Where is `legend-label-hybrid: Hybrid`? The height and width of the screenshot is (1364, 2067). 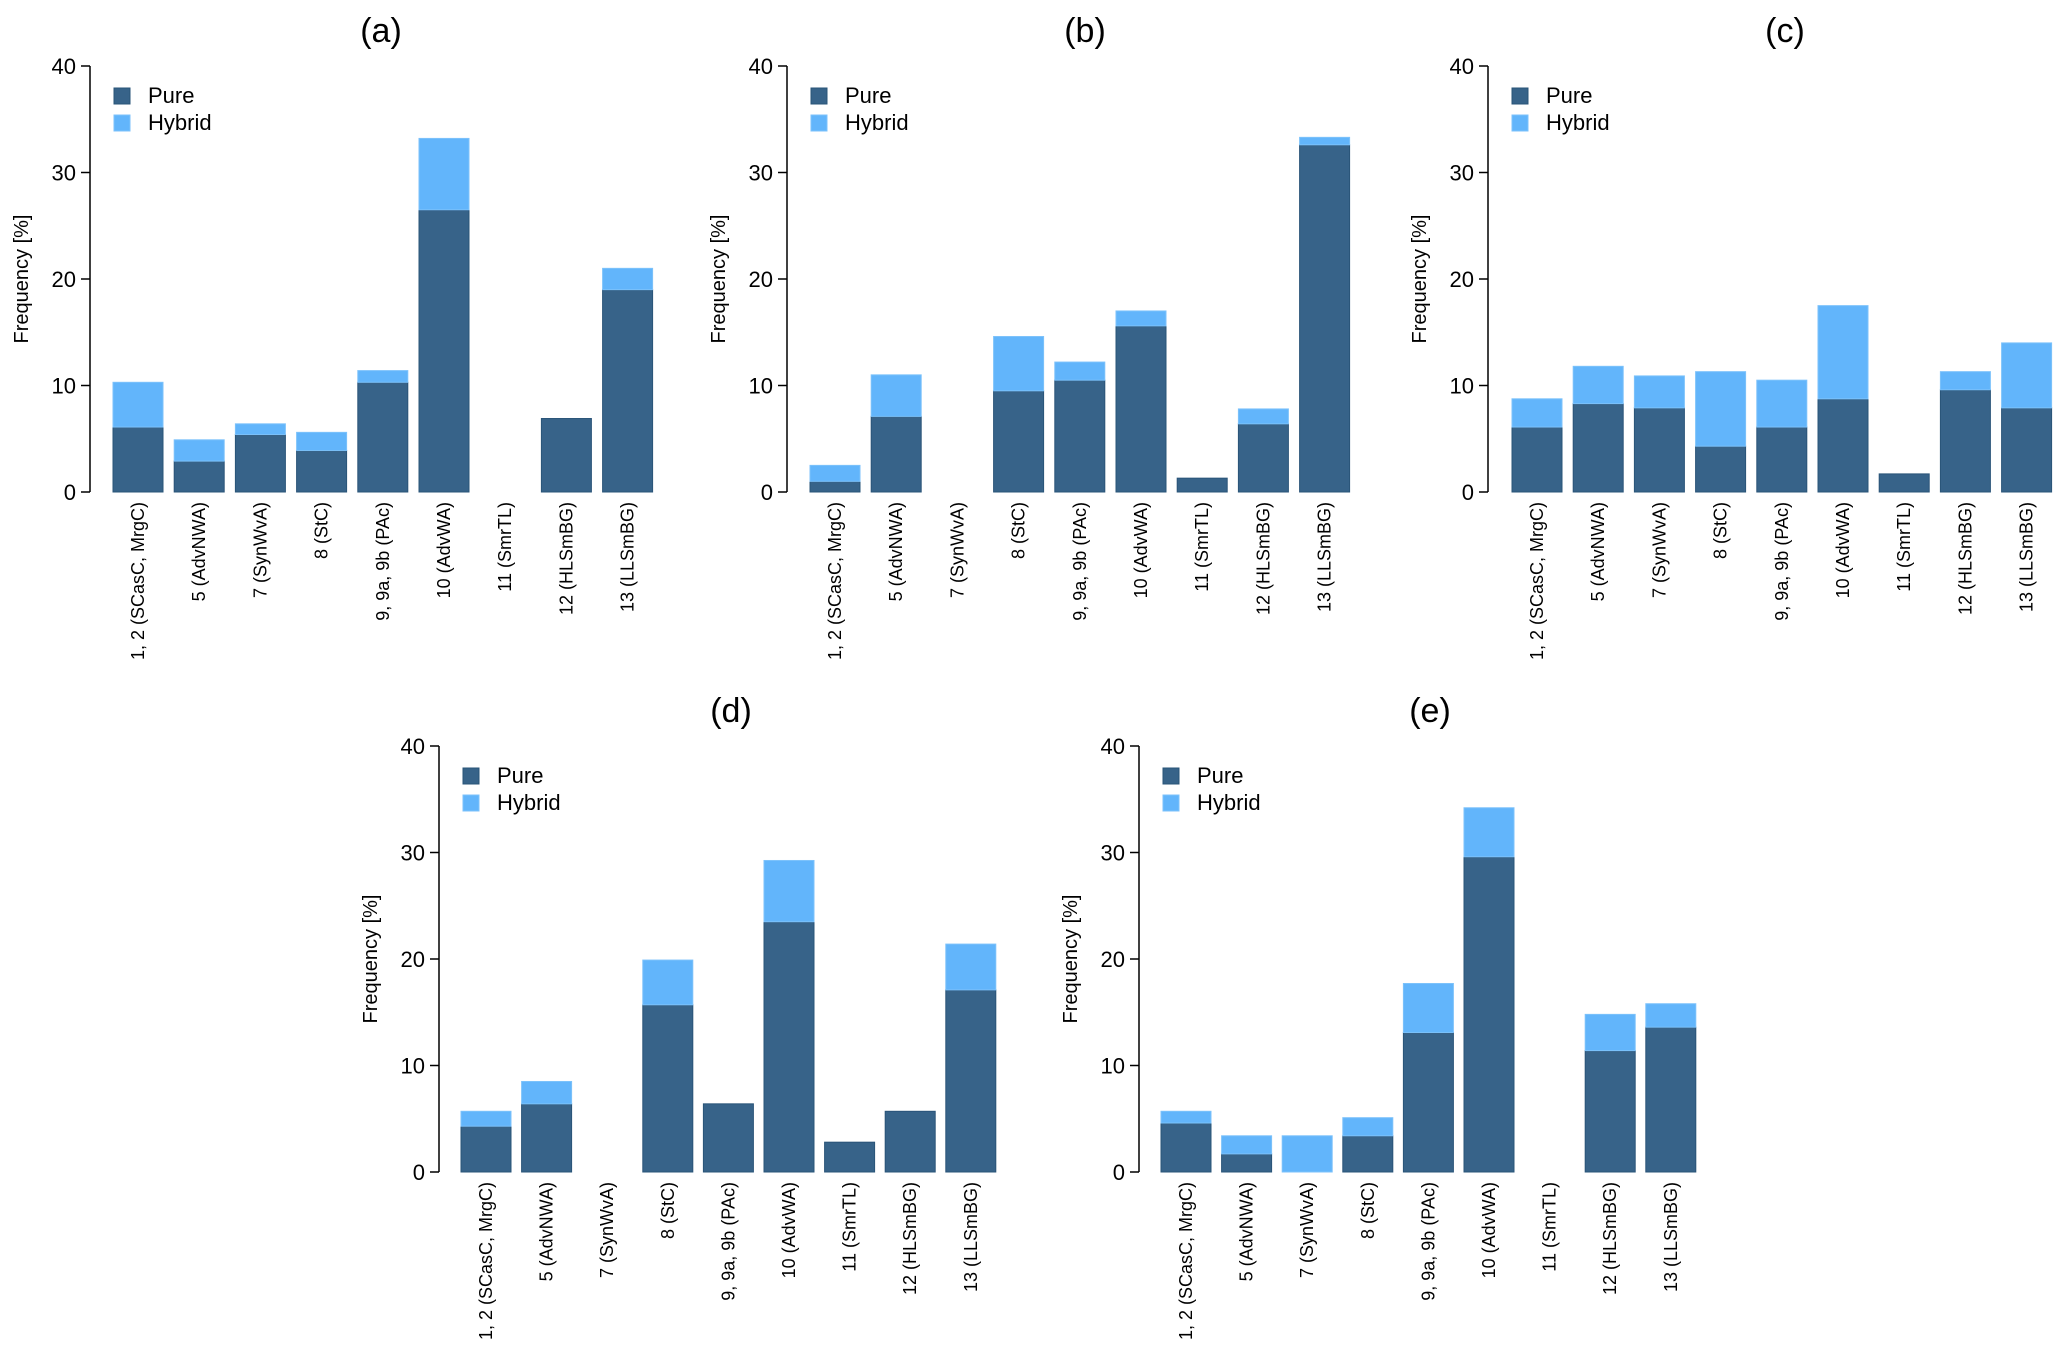
legend-label-hybrid: Hybrid is located at coordinates (1578, 122).